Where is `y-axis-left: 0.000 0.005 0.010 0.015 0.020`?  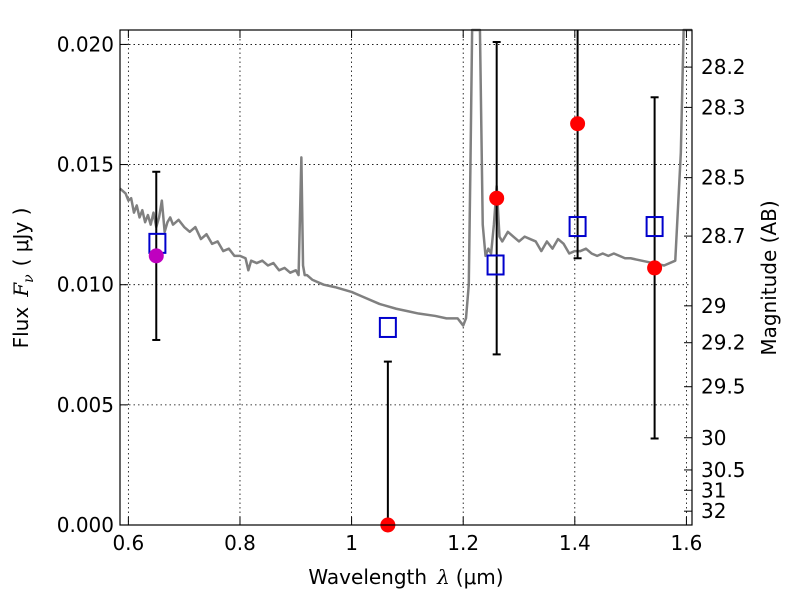
y-axis-left: 0.000 0.005 0.010 0.015 0.020 is located at coordinates (92, 284).